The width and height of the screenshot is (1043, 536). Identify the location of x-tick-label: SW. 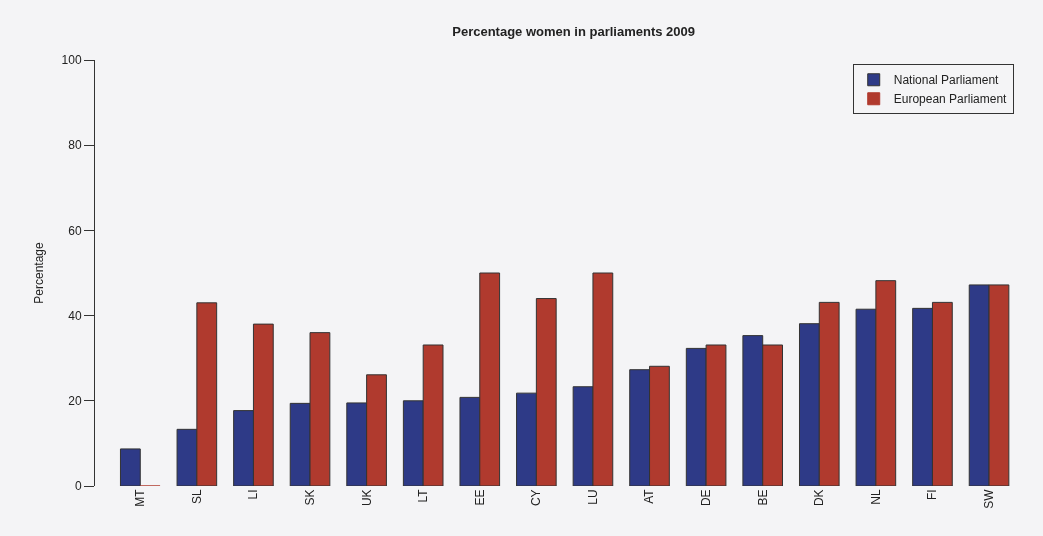
(988, 498).